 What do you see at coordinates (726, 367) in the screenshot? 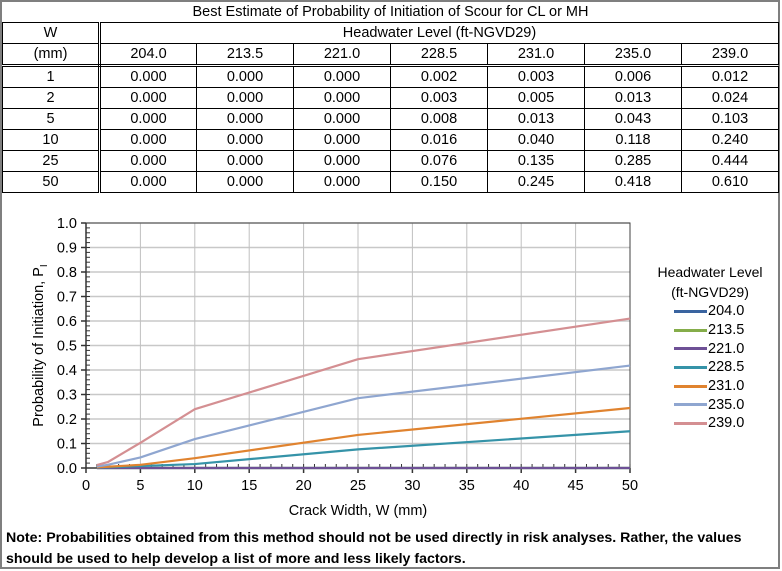
I see `legend-label: 228.5` at bounding box center [726, 367].